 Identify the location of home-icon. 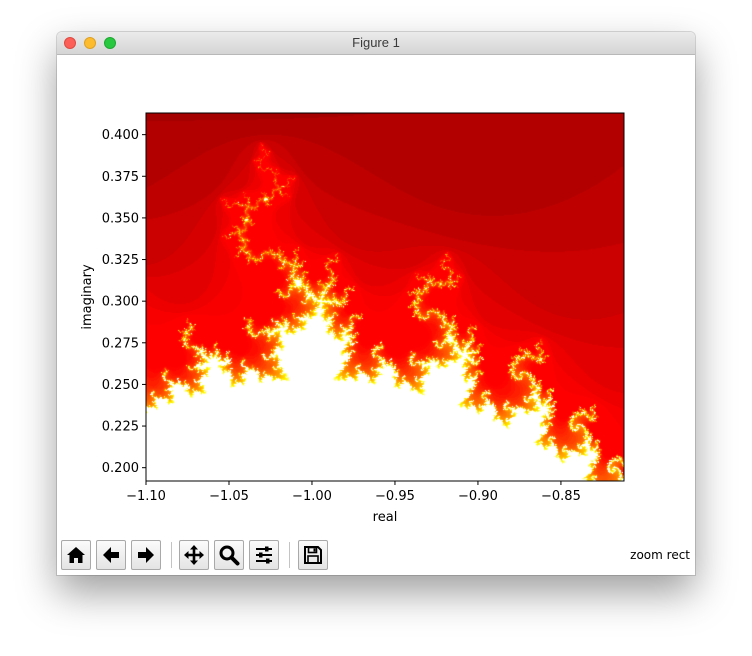
(76, 555).